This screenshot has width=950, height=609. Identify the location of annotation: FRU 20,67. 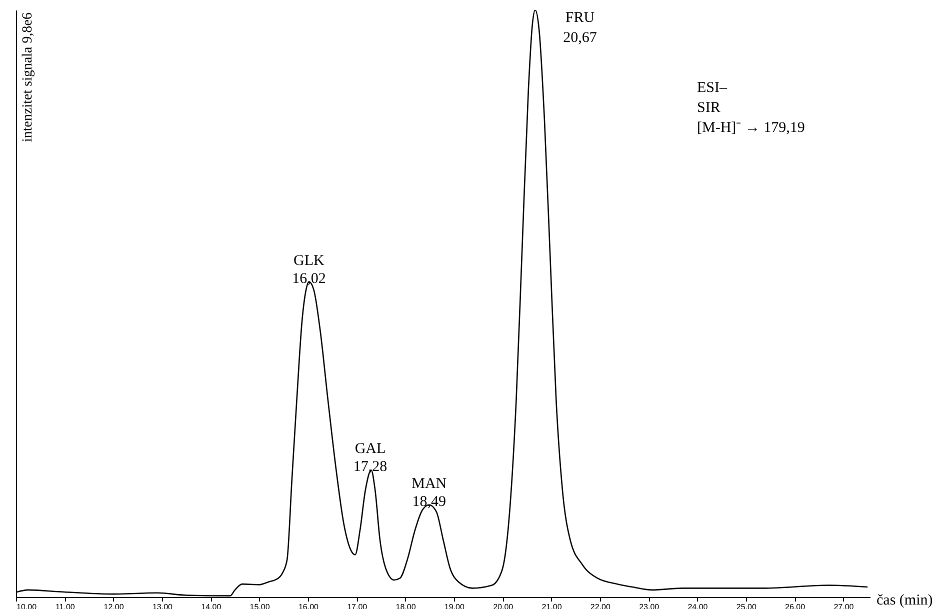
(580, 28).